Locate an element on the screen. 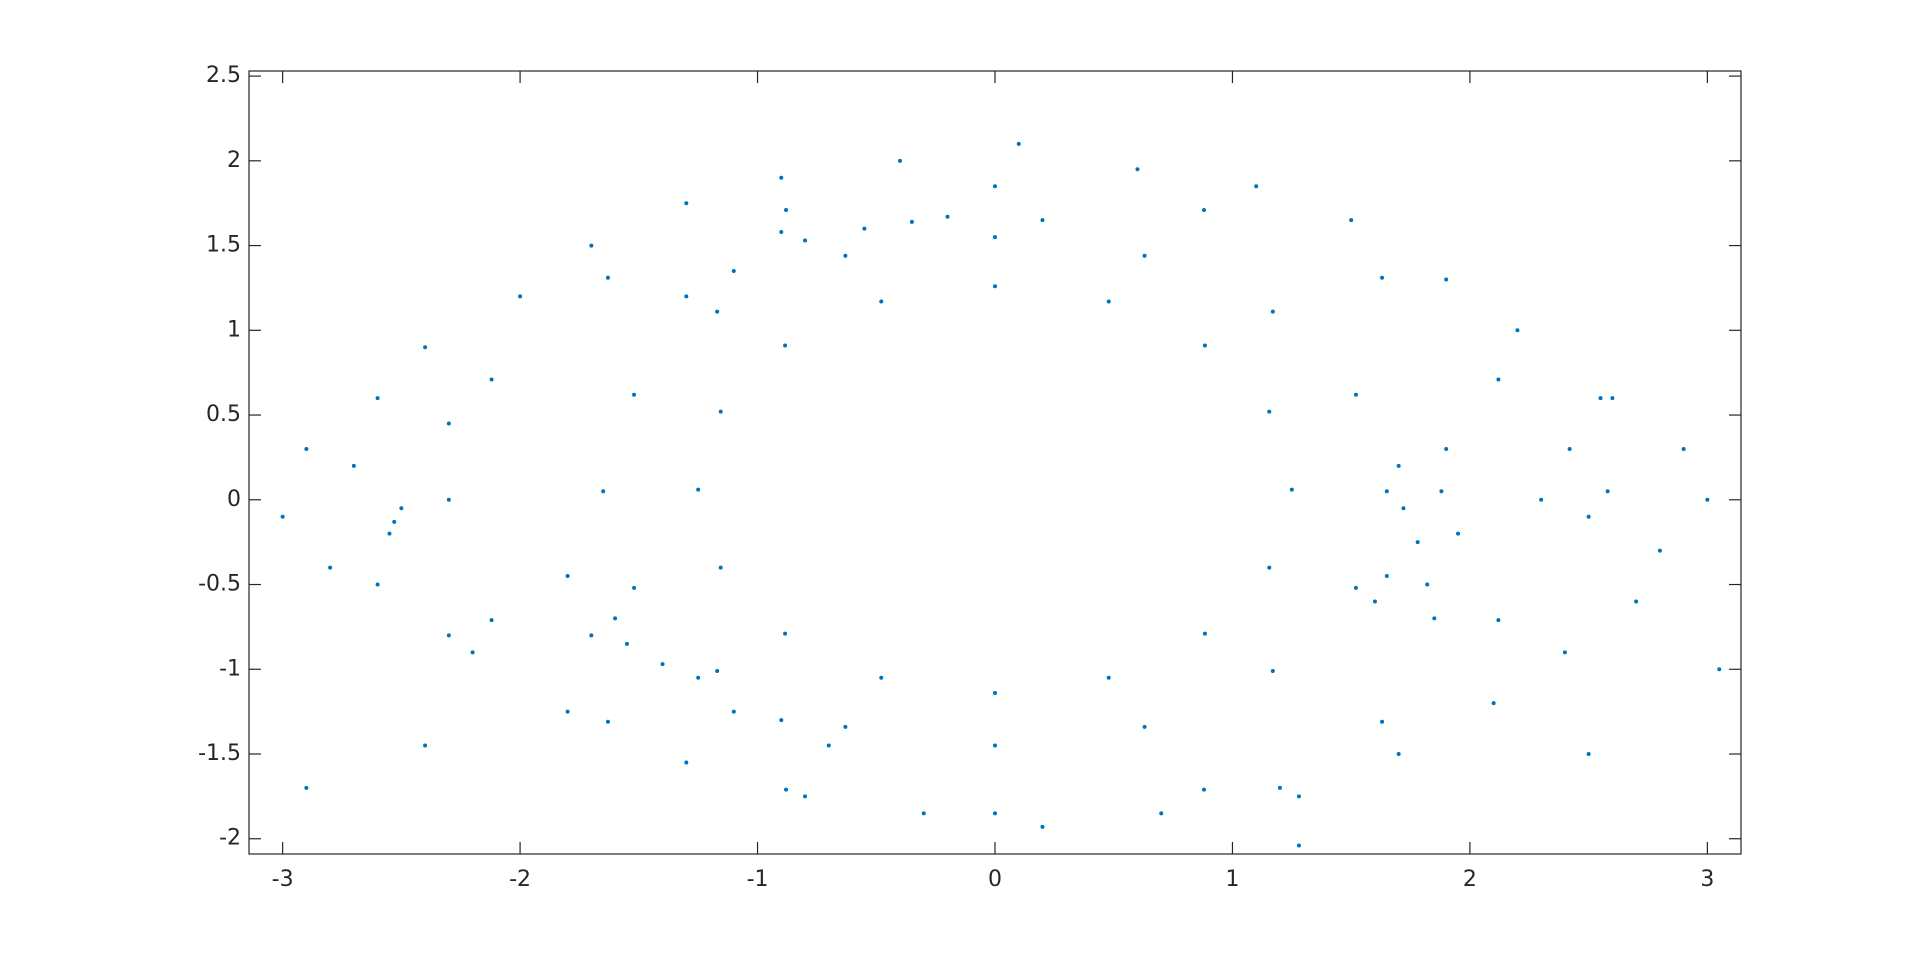 This screenshot has width=1920, height=962. y-tick-label: -1.5 is located at coordinates (219, 753).